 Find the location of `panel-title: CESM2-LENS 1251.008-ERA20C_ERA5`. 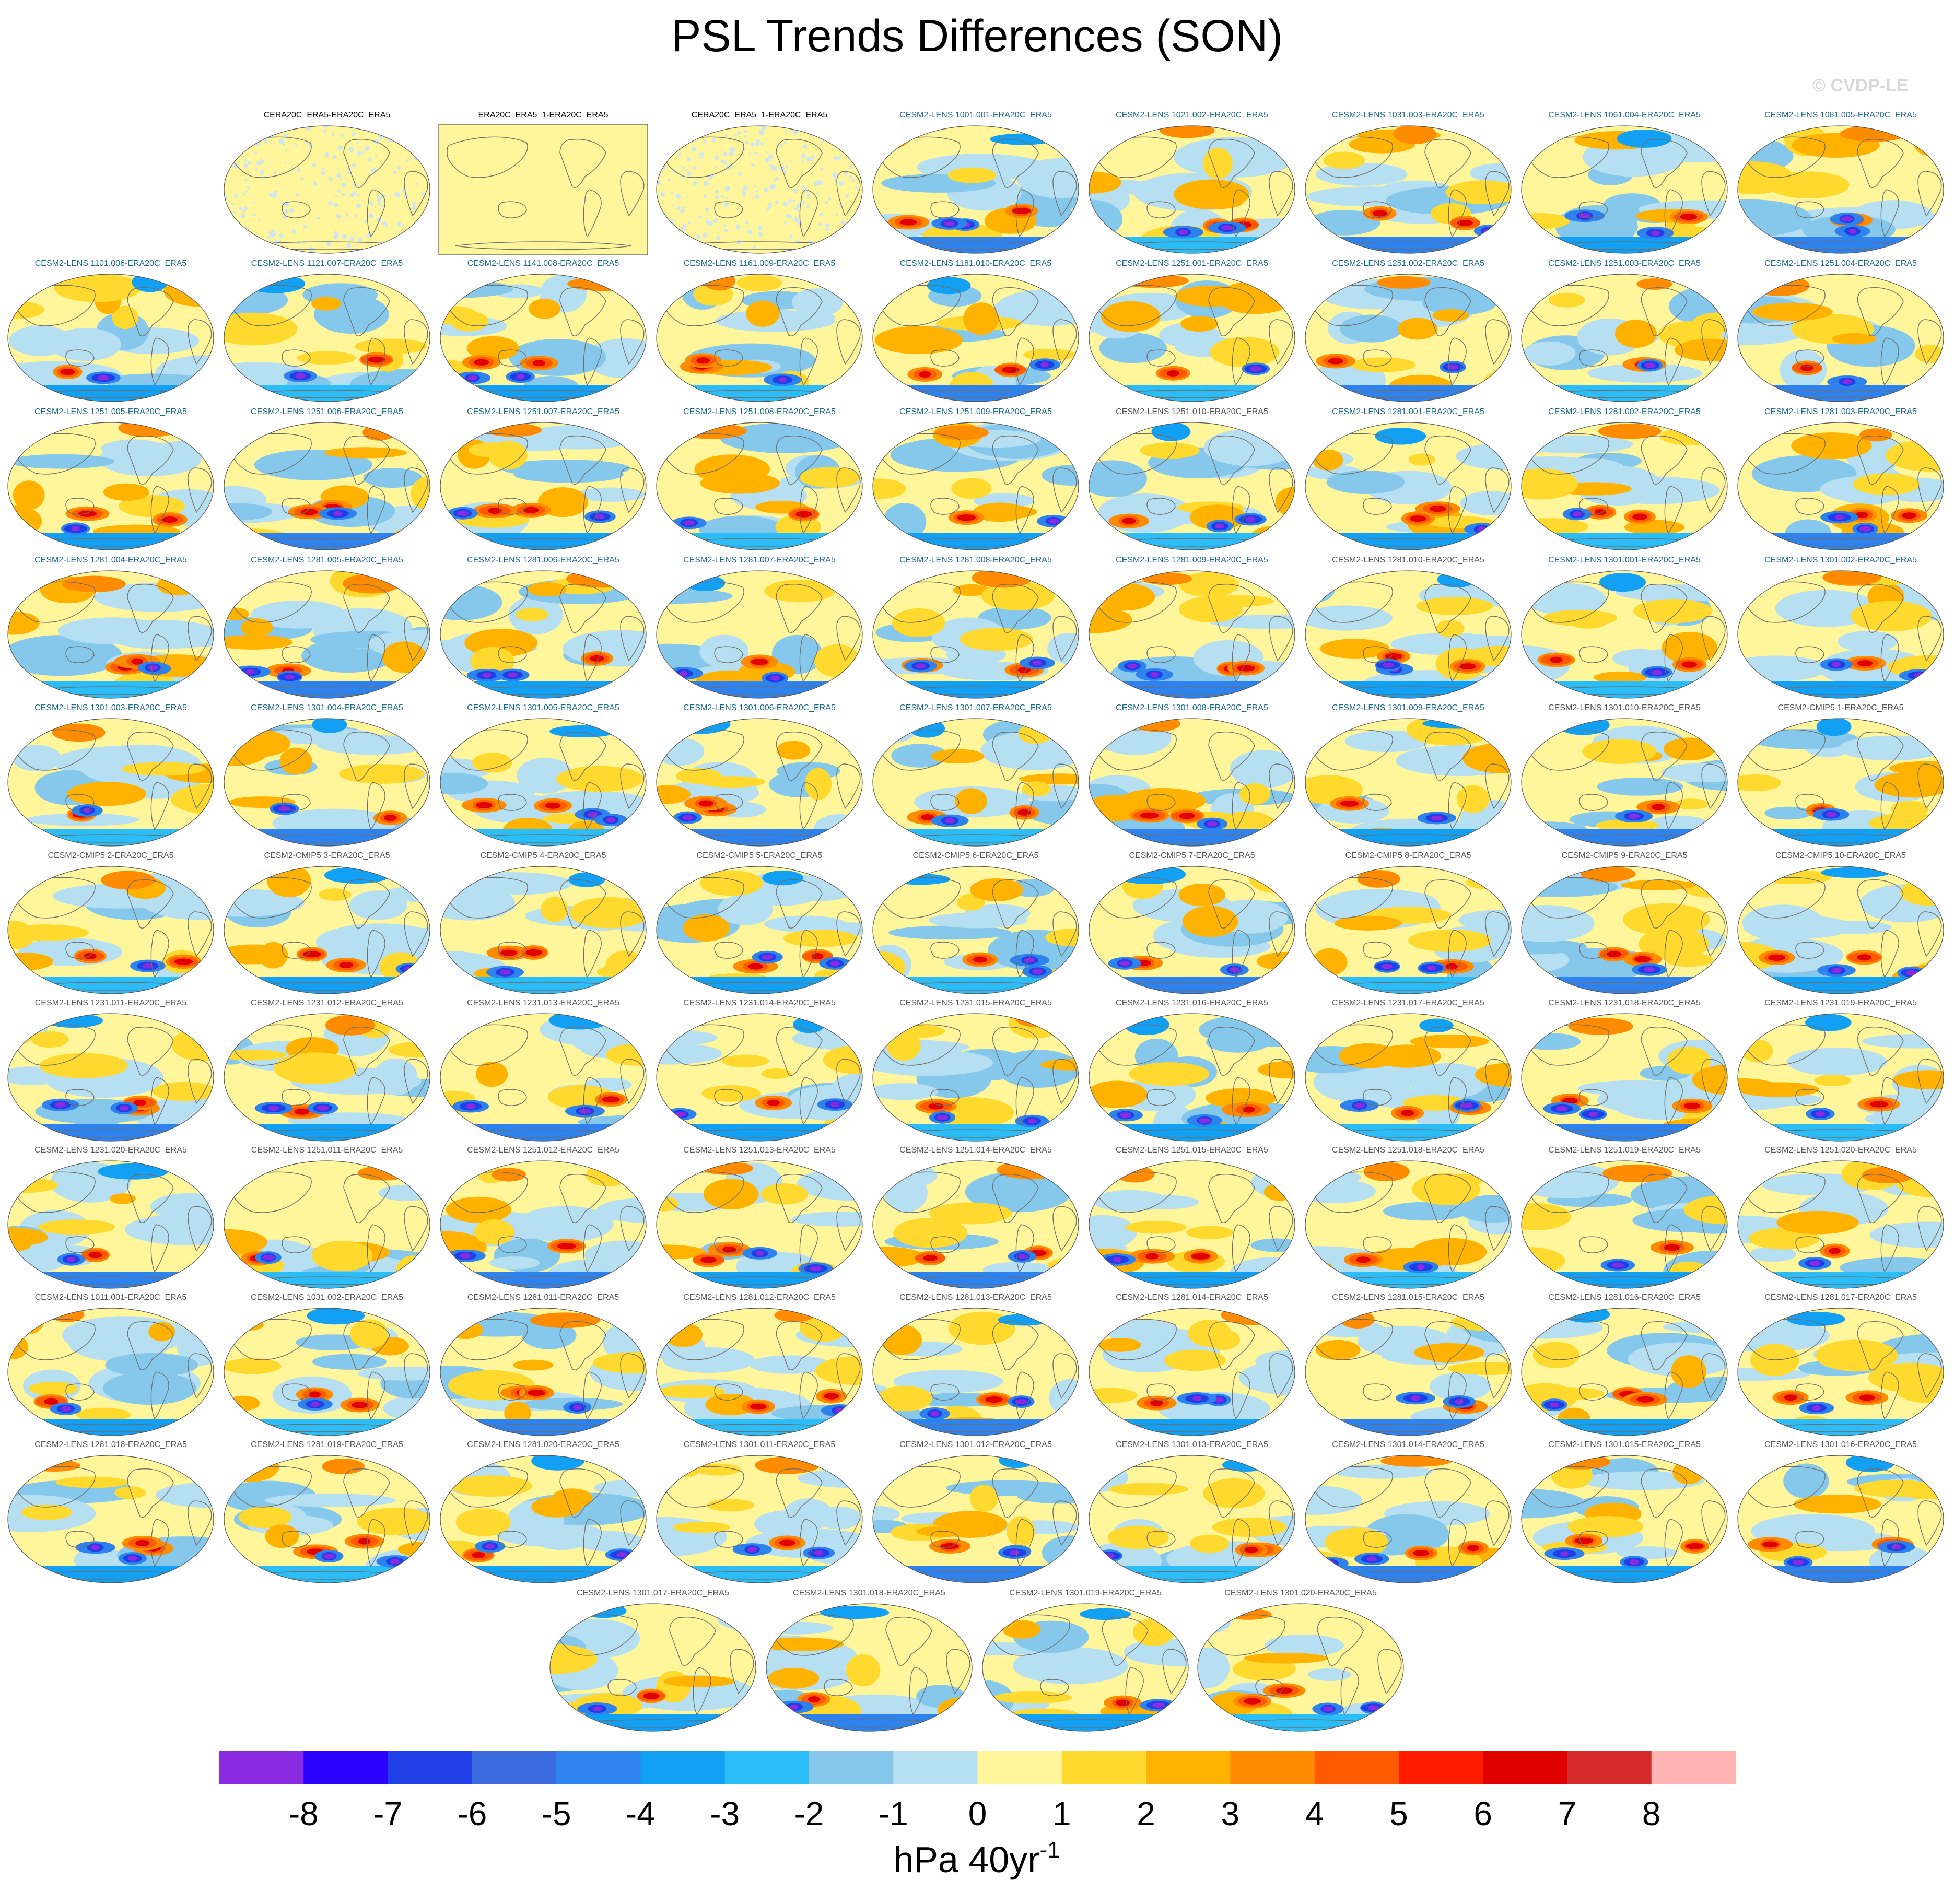

panel-title: CESM2-LENS 1251.008-ERA20C_ERA5 is located at coordinates (759, 411).